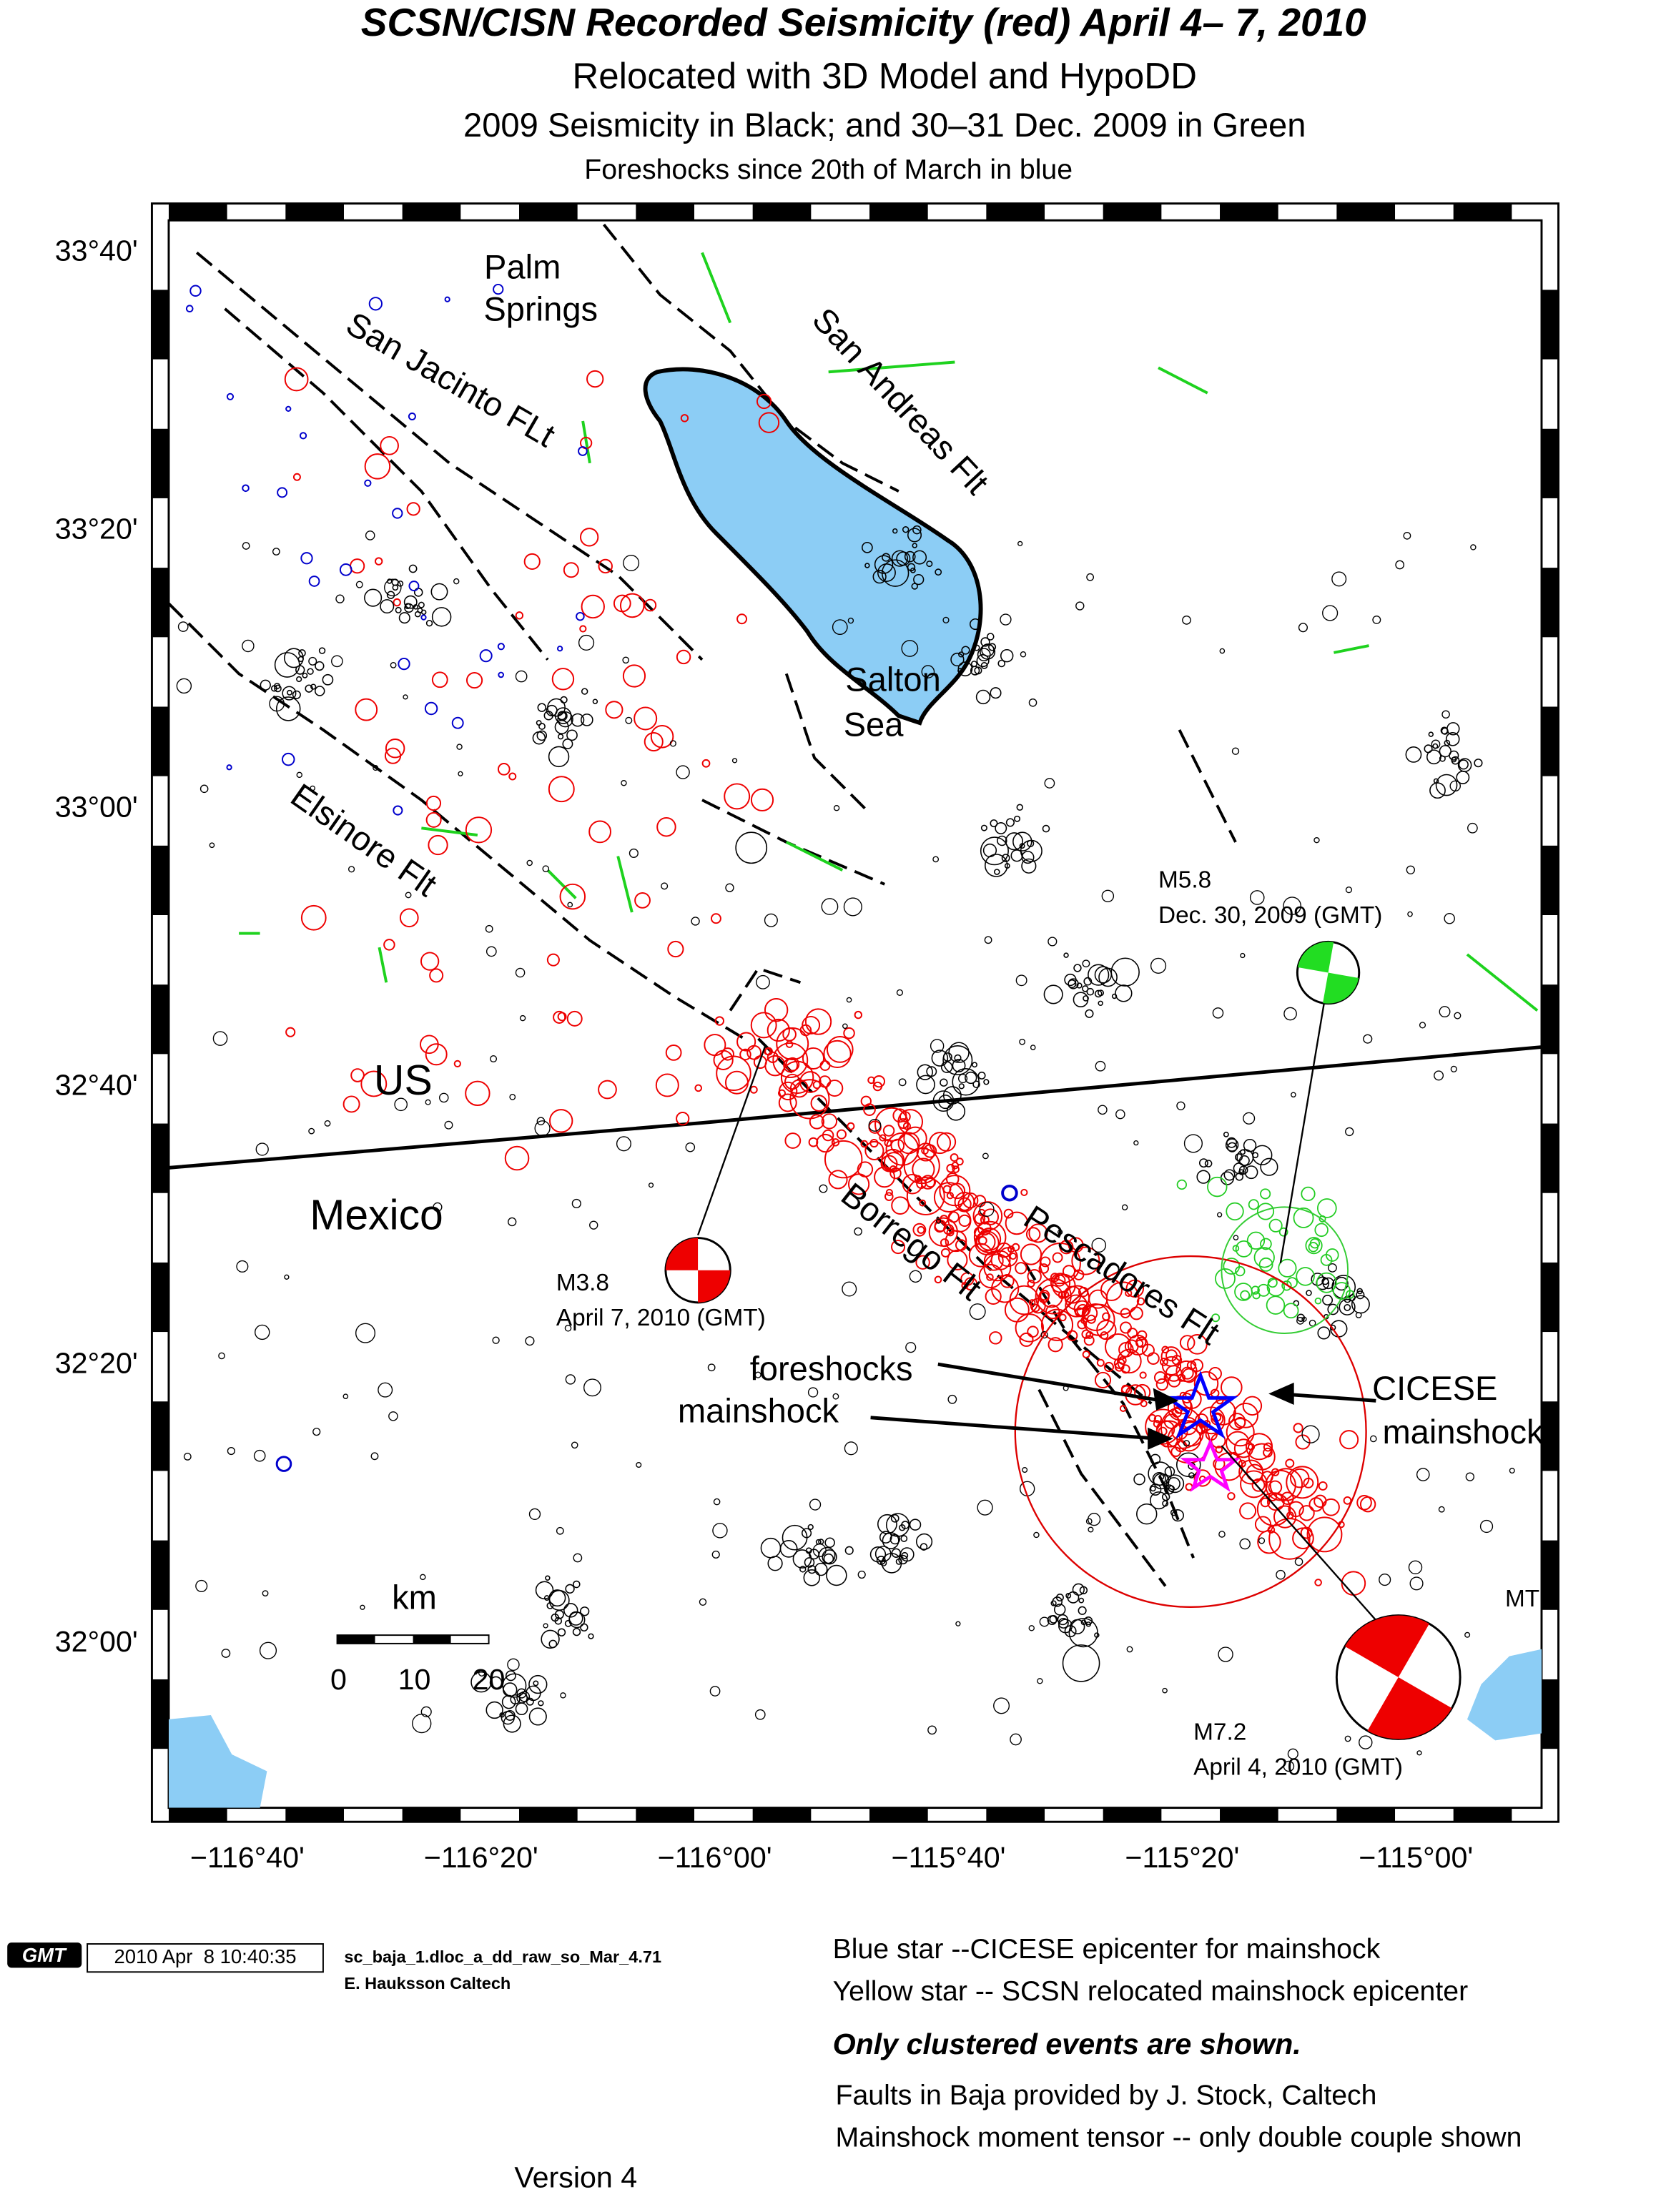 The image size is (1671, 2212). Describe the element at coordinates (884, 75) in the screenshot. I see `subtitle: Relocated with 3D Model and HypoDD` at that location.